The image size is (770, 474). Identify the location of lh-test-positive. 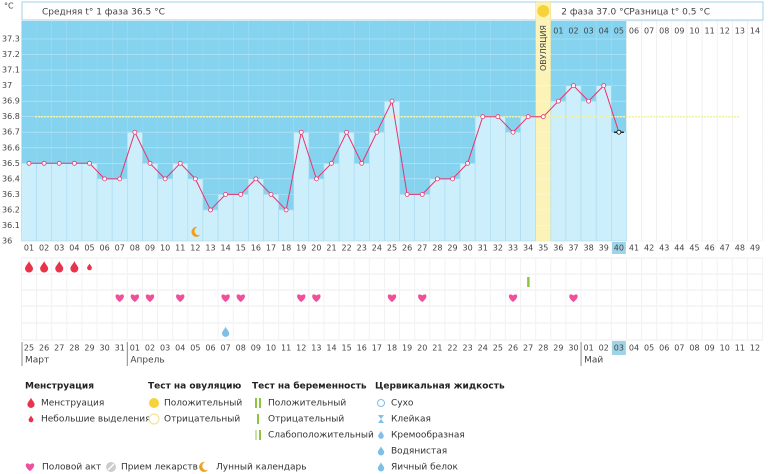
(528, 282).